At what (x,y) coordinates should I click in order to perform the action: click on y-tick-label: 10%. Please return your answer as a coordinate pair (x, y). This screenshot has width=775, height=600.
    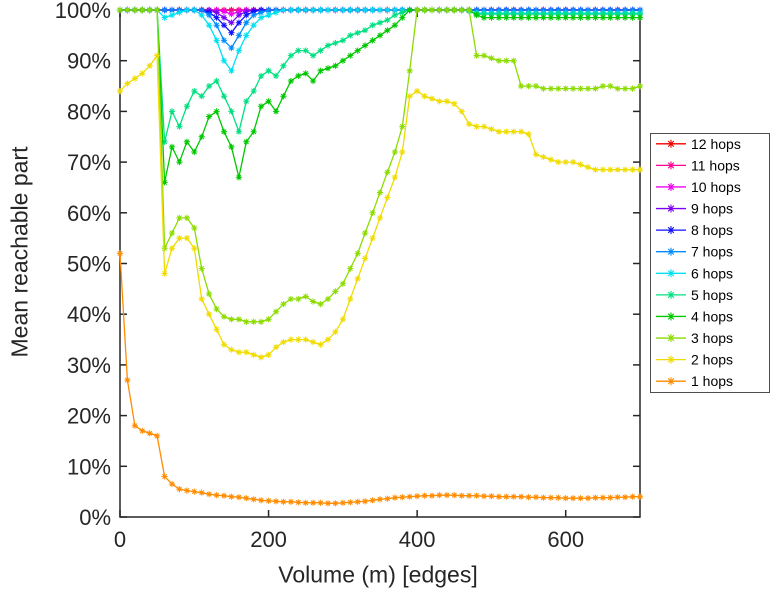
    Looking at the image, I should click on (89, 466).